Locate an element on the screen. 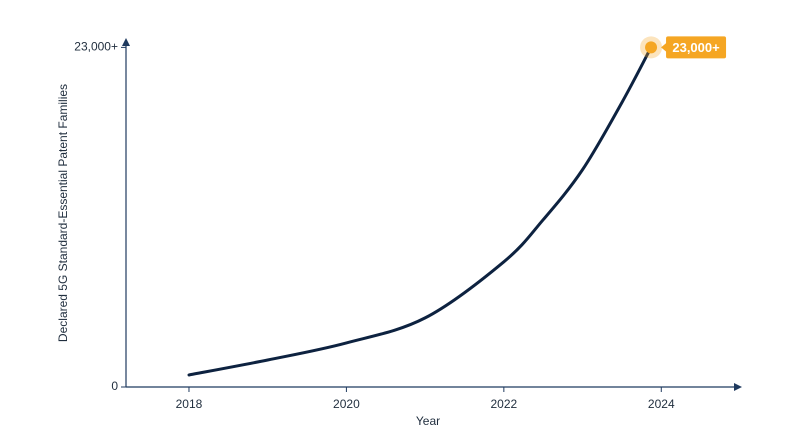 This screenshot has width=800, height=447. x-tick-label: 2024 is located at coordinates (661, 404).